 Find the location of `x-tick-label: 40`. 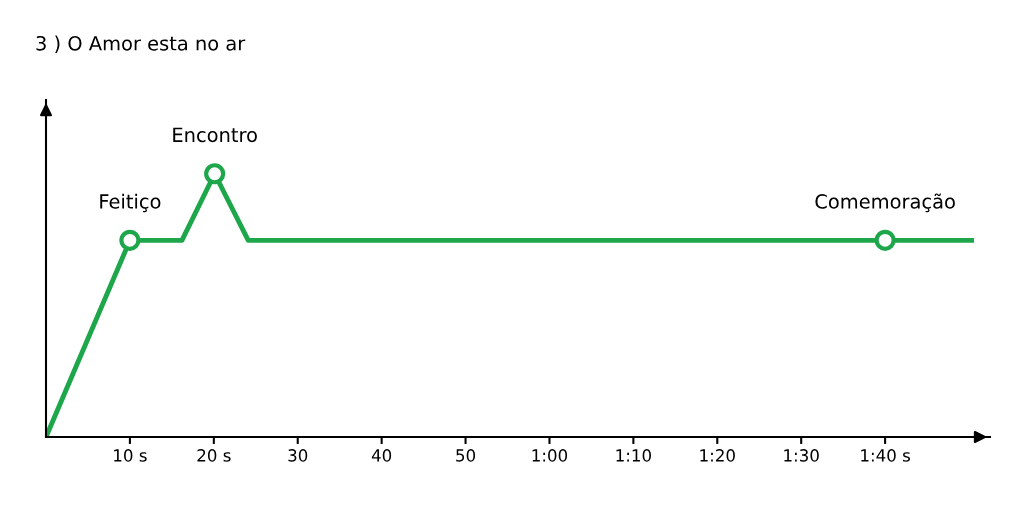

x-tick-label: 40 is located at coordinates (381, 455).